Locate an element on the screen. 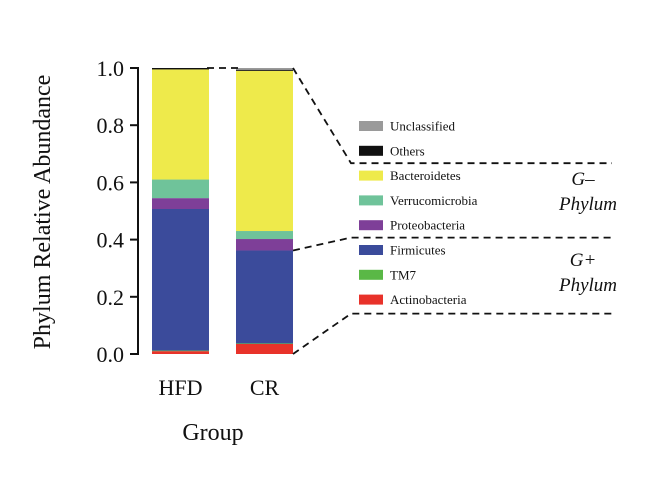  y-tick-label: 0.0 is located at coordinates (111, 354).